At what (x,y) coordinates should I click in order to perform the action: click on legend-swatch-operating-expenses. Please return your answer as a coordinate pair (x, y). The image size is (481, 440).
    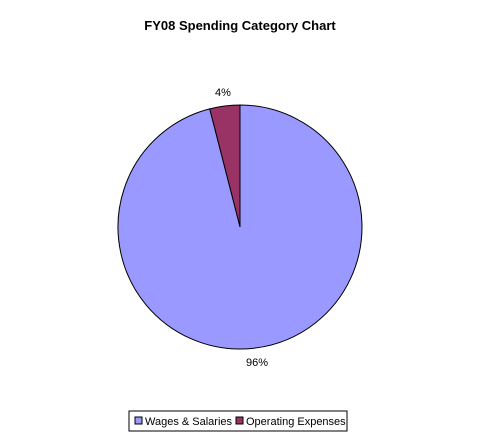
    Looking at the image, I should click on (239, 420).